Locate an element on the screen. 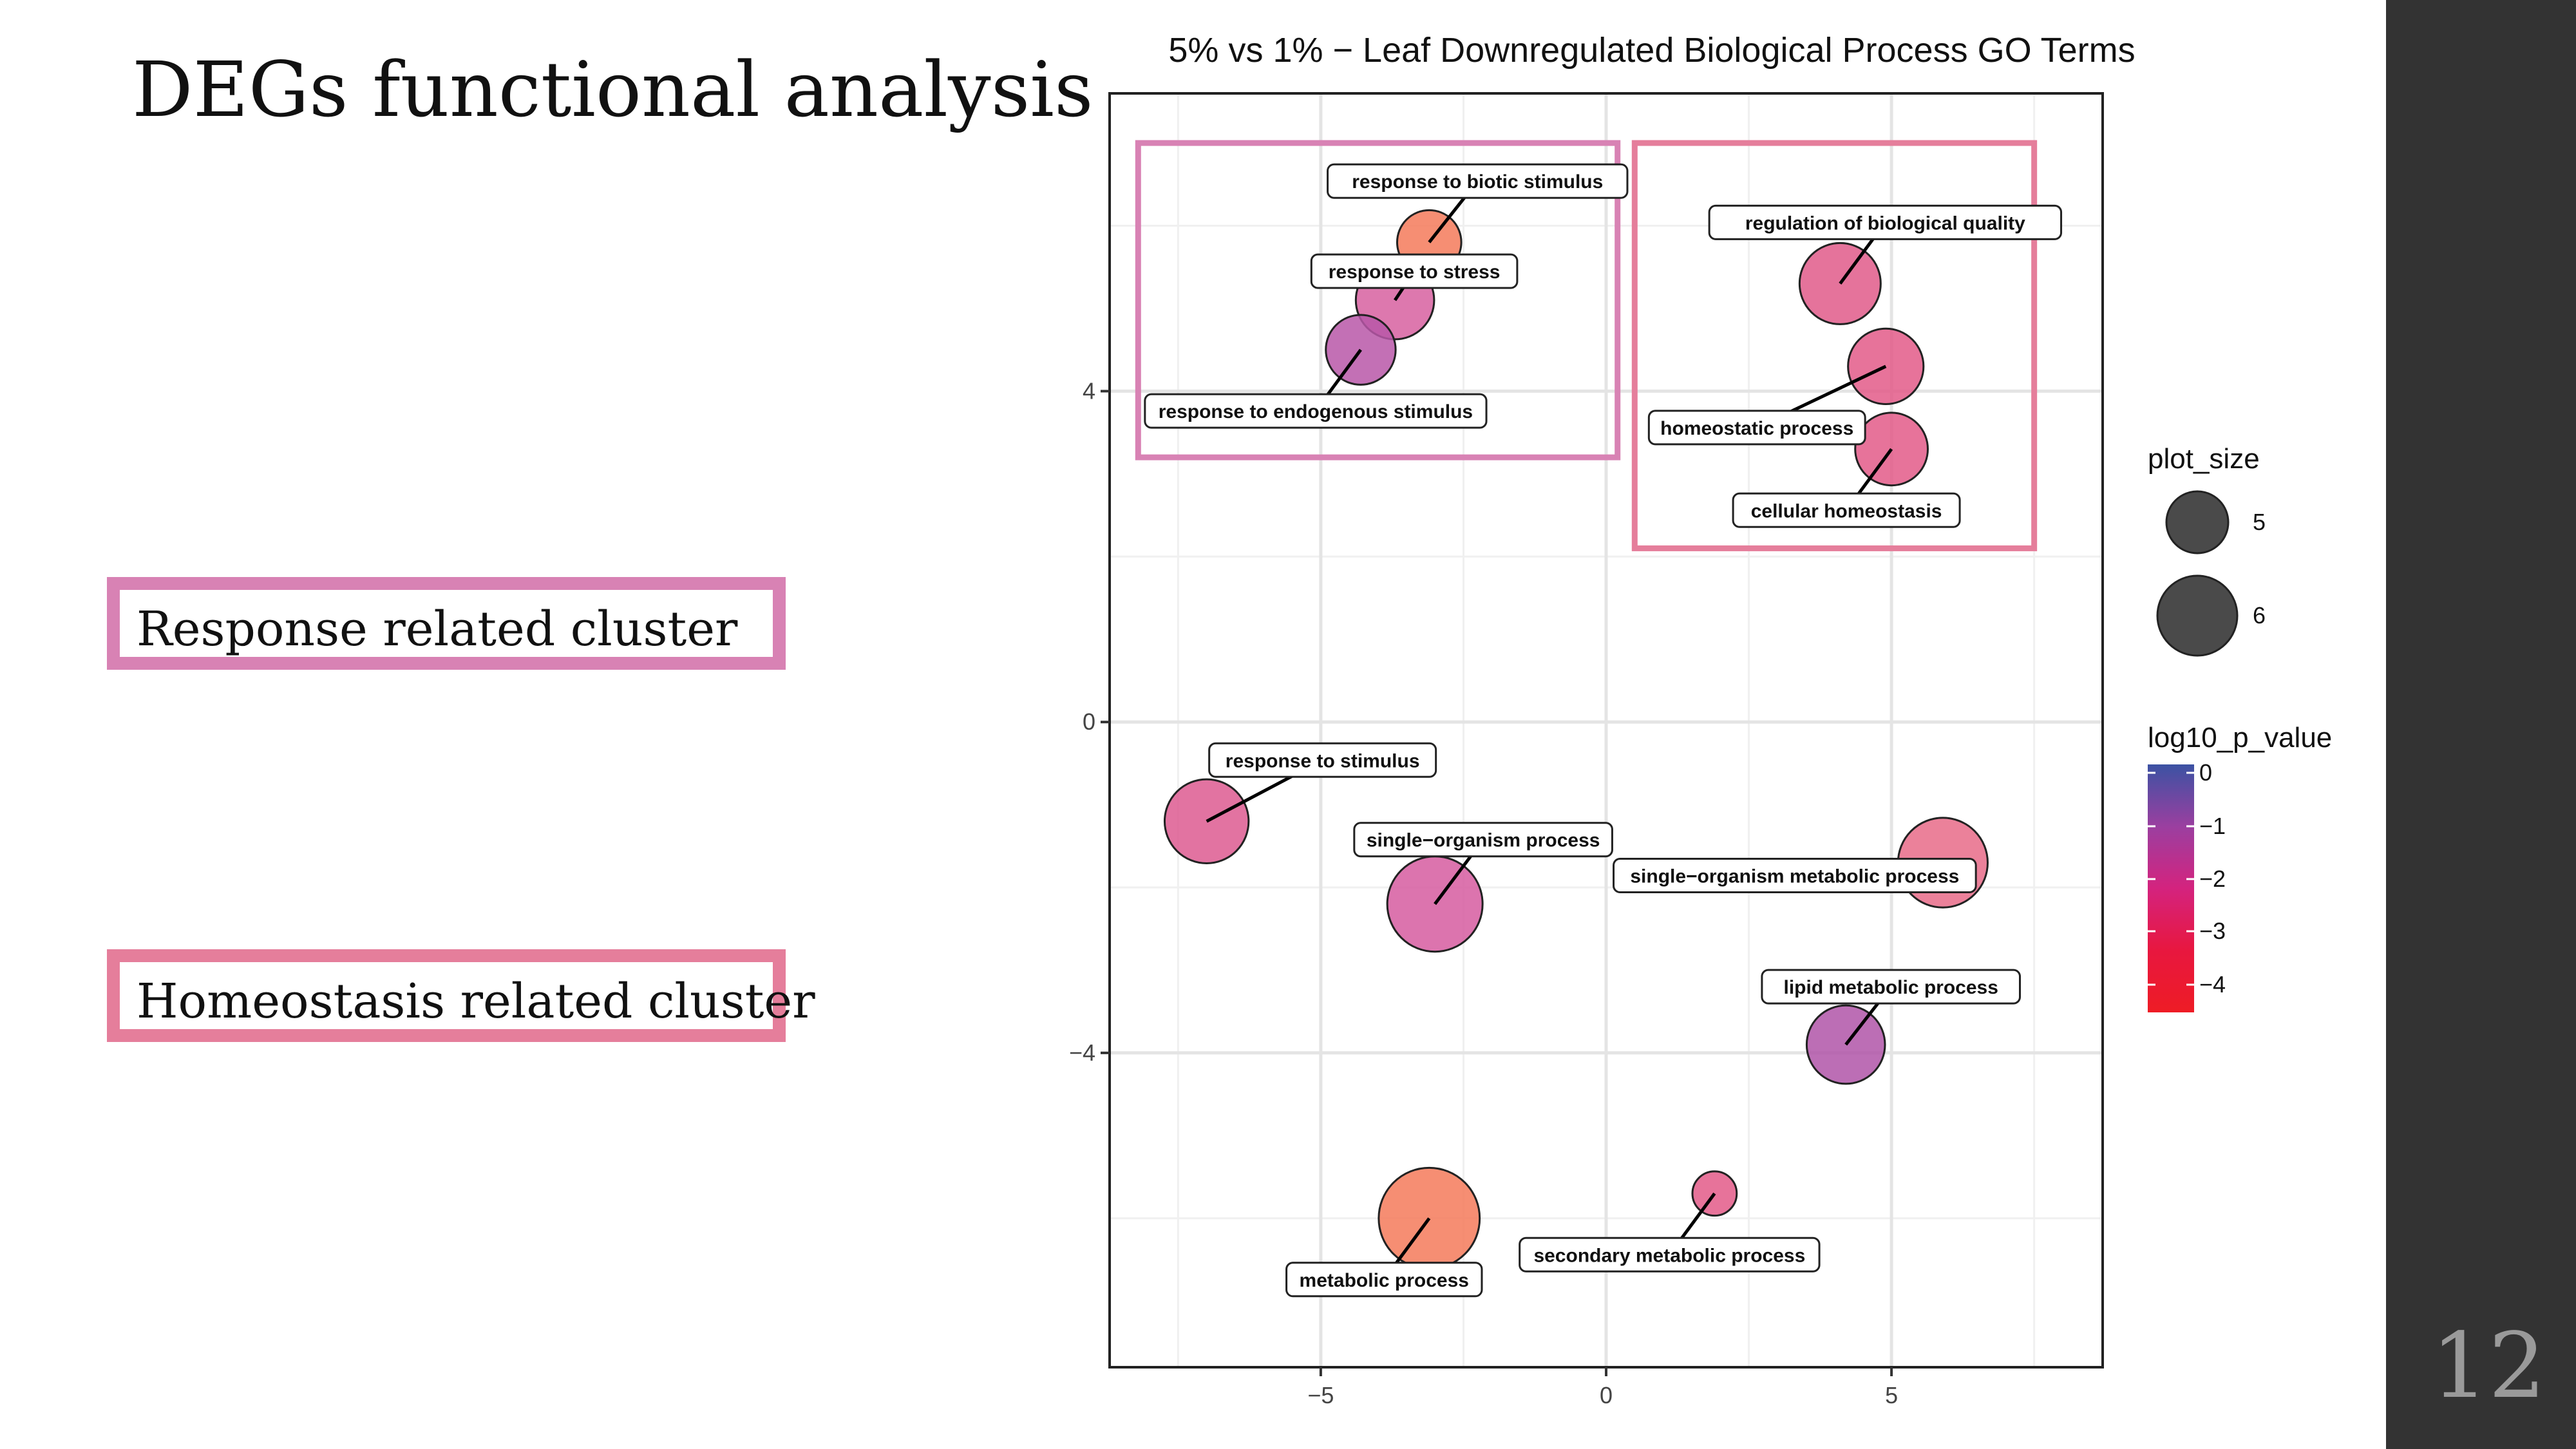 The image size is (2576, 1449). color-legend-title: log10_p_value is located at coordinates (2240, 738).